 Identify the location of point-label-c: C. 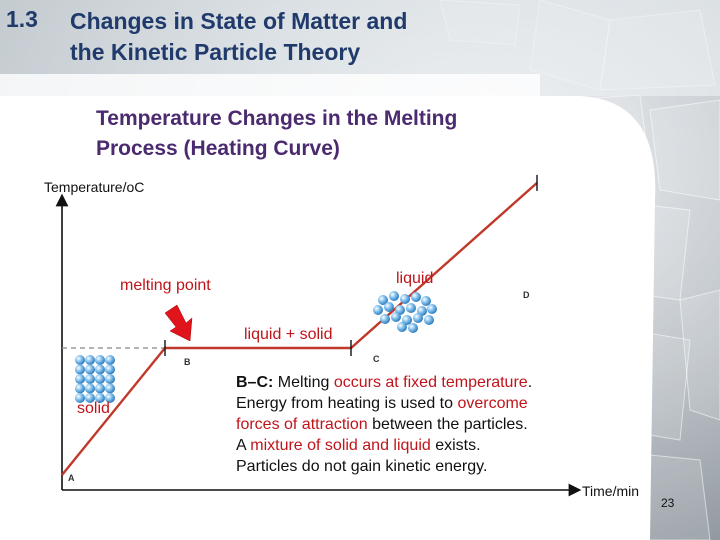
(376, 359).